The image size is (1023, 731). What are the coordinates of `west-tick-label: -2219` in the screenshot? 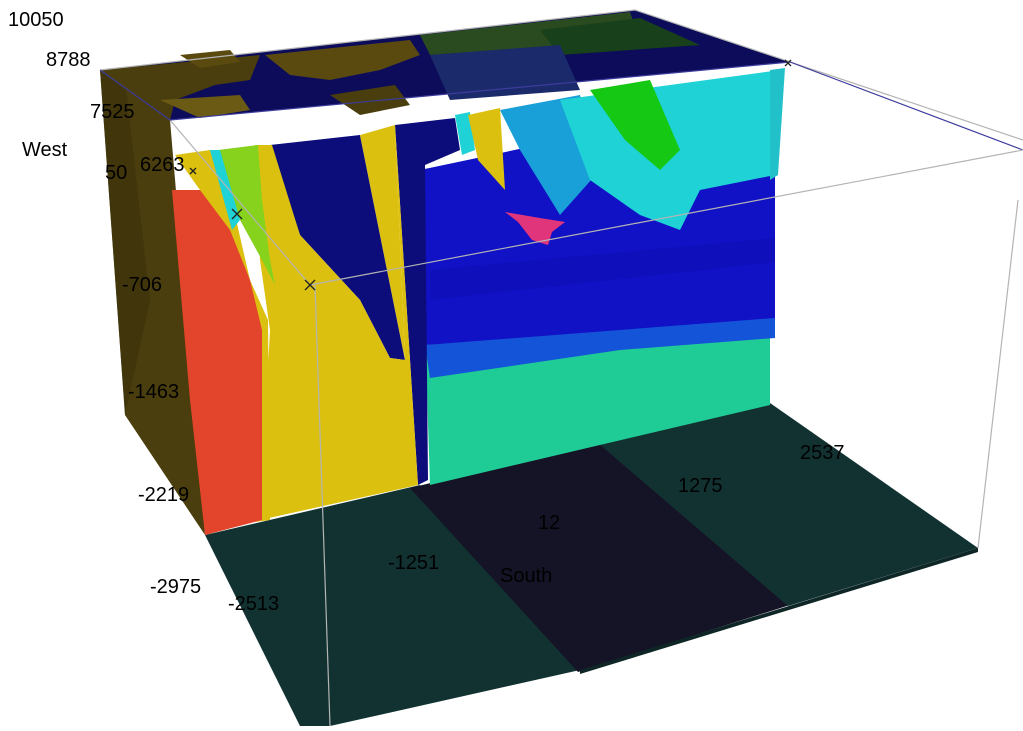 It's located at (164, 495).